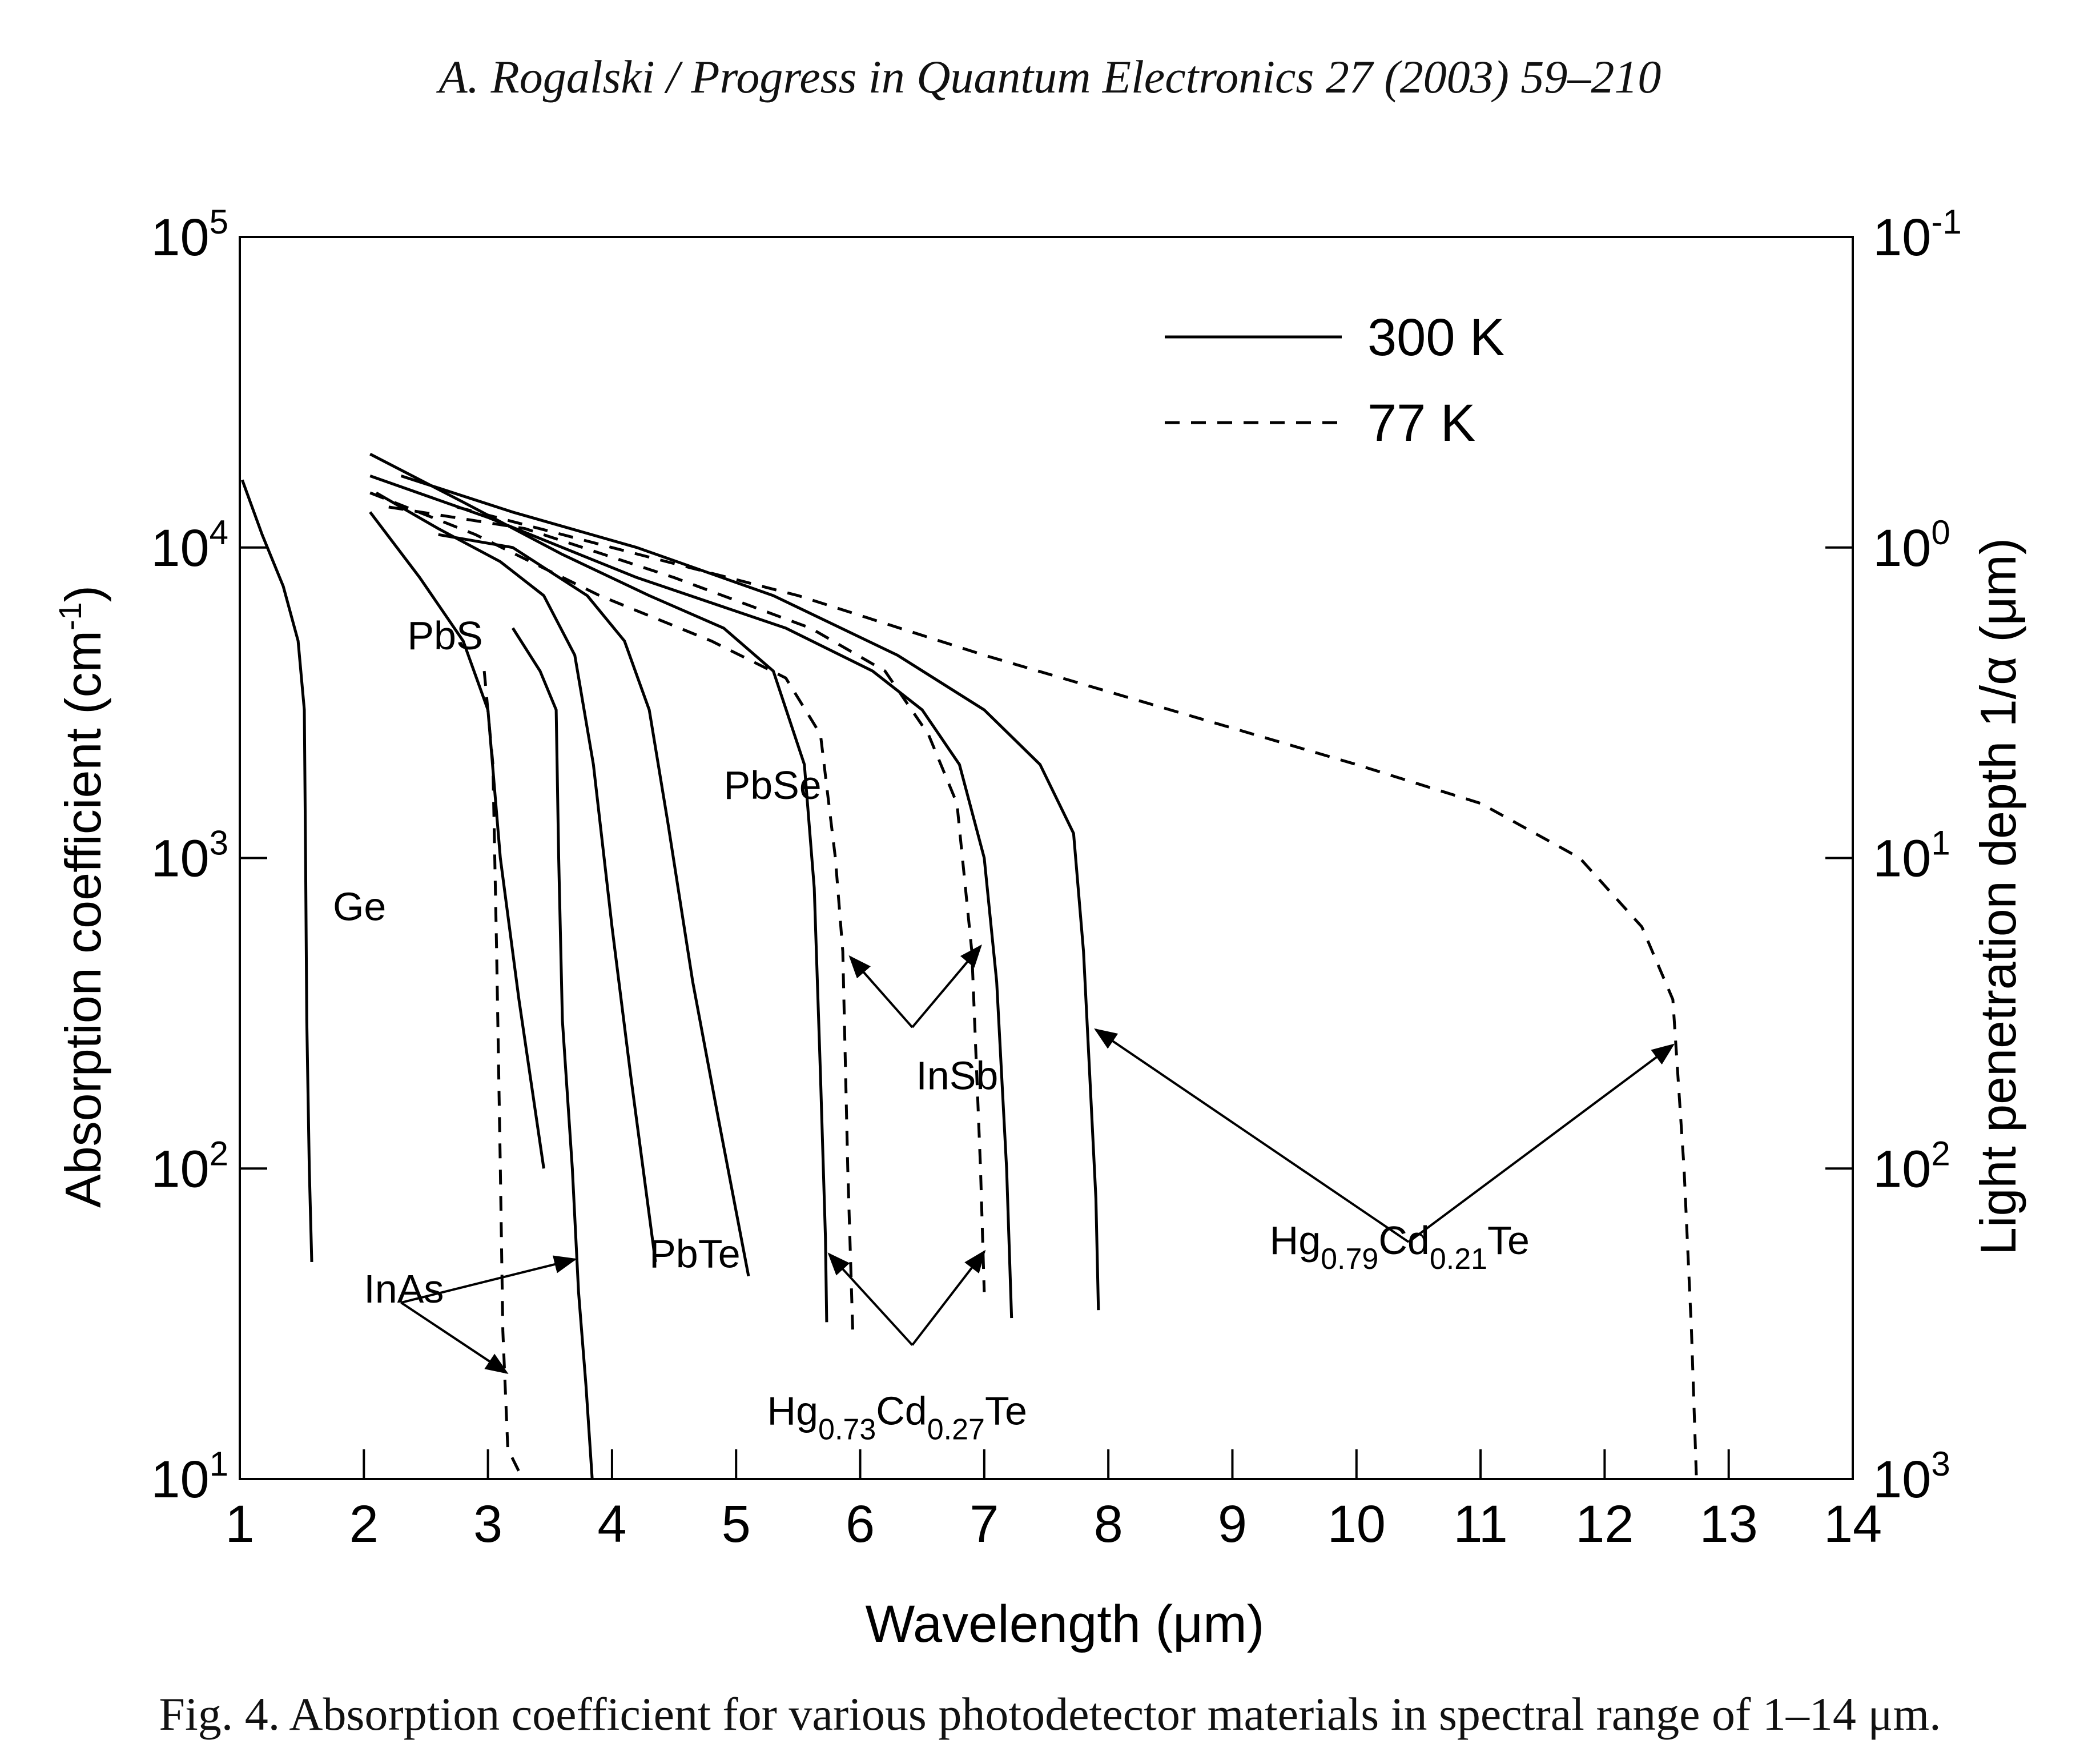 The height and width of the screenshot is (1760, 2100). What do you see at coordinates (239, 1524) in the screenshot?
I see `x-tick-label: 1` at bounding box center [239, 1524].